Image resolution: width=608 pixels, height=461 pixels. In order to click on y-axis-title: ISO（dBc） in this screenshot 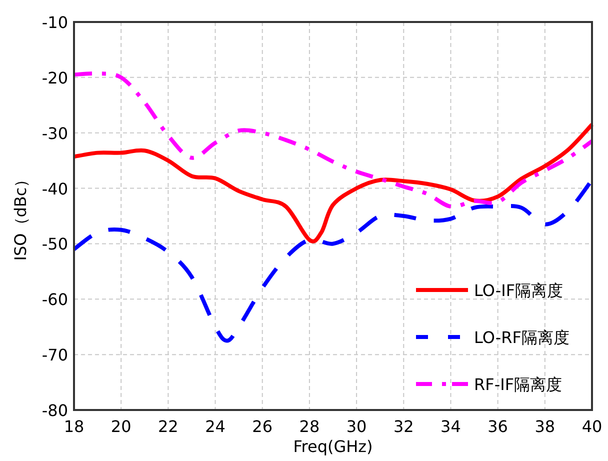, I will do `click(20, 216)`.